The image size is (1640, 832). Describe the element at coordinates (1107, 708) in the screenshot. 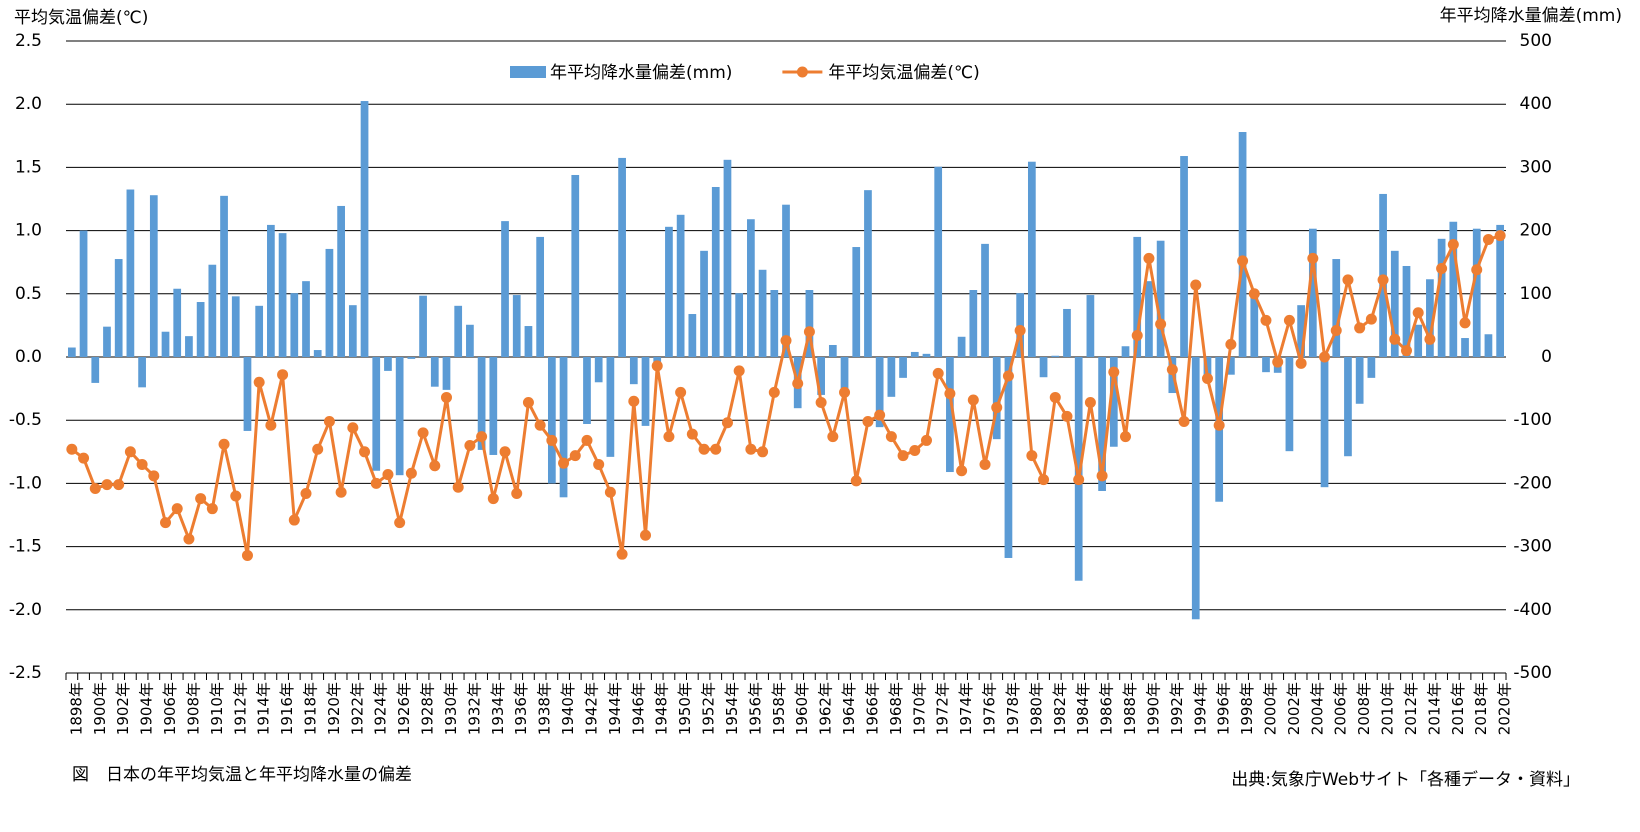

I see `x-tick-label: 1986年` at that location.